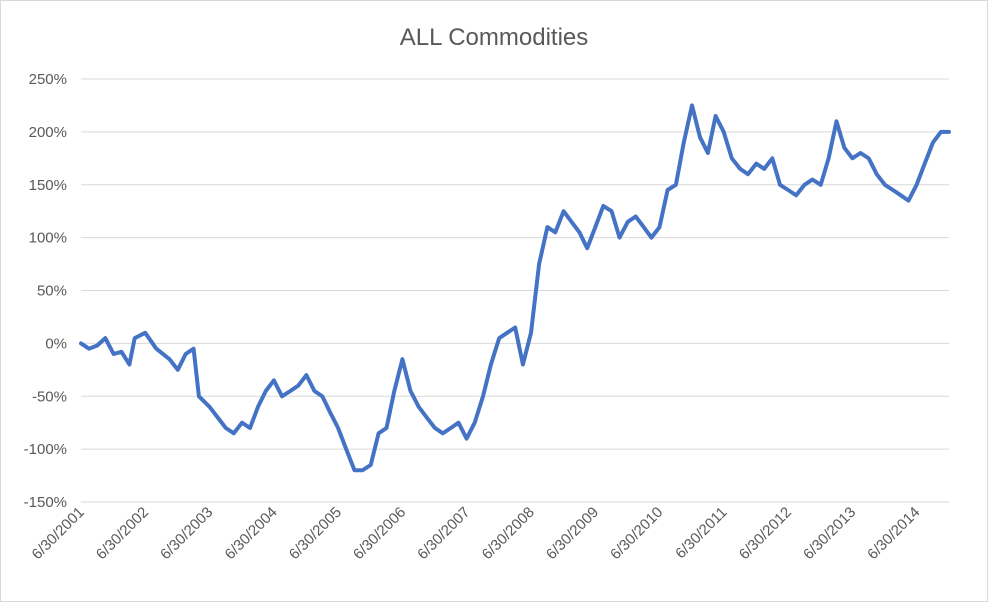 Image resolution: width=988 pixels, height=602 pixels. What do you see at coordinates (508, 533) in the screenshot?
I see `x-tick-label: 6/30/2008` at bounding box center [508, 533].